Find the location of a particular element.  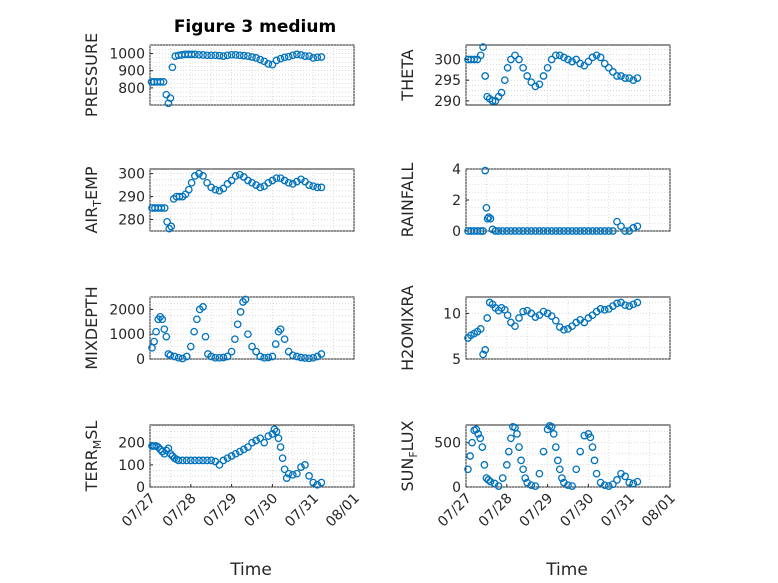

chart-title: Figure 3 medium is located at coordinates (255, 27).